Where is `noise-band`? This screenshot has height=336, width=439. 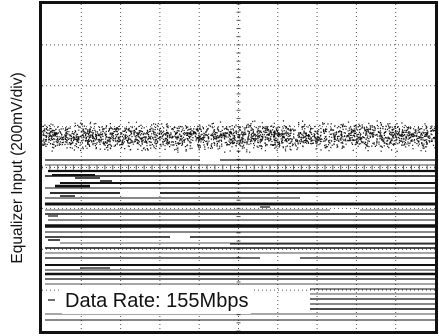
noise-band is located at coordinates (239, 136).